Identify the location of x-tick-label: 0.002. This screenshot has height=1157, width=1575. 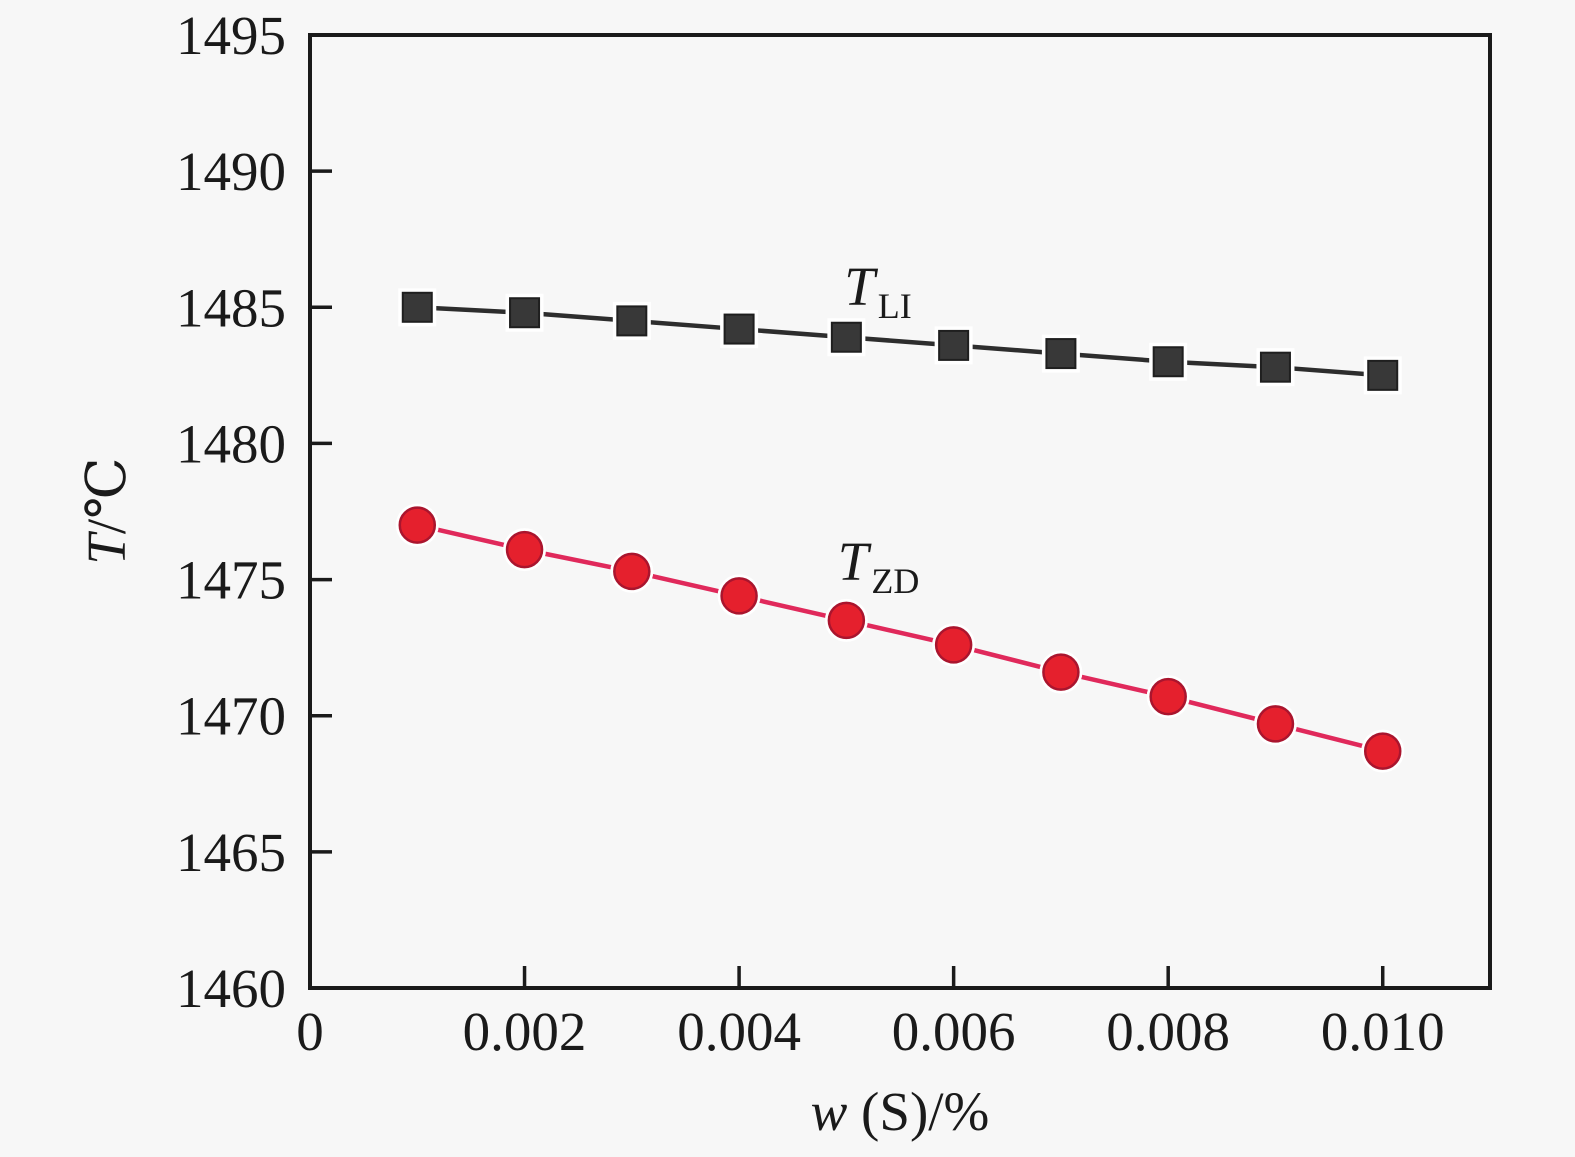
(525, 1031).